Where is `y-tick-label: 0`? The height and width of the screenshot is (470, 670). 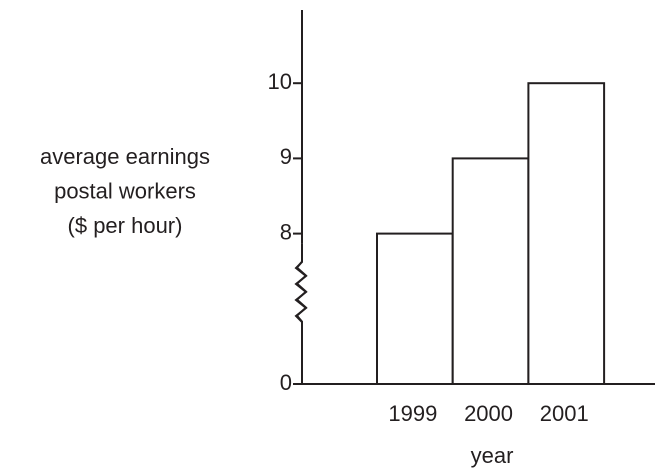
y-tick-label: 0 is located at coordinates (286, 382).